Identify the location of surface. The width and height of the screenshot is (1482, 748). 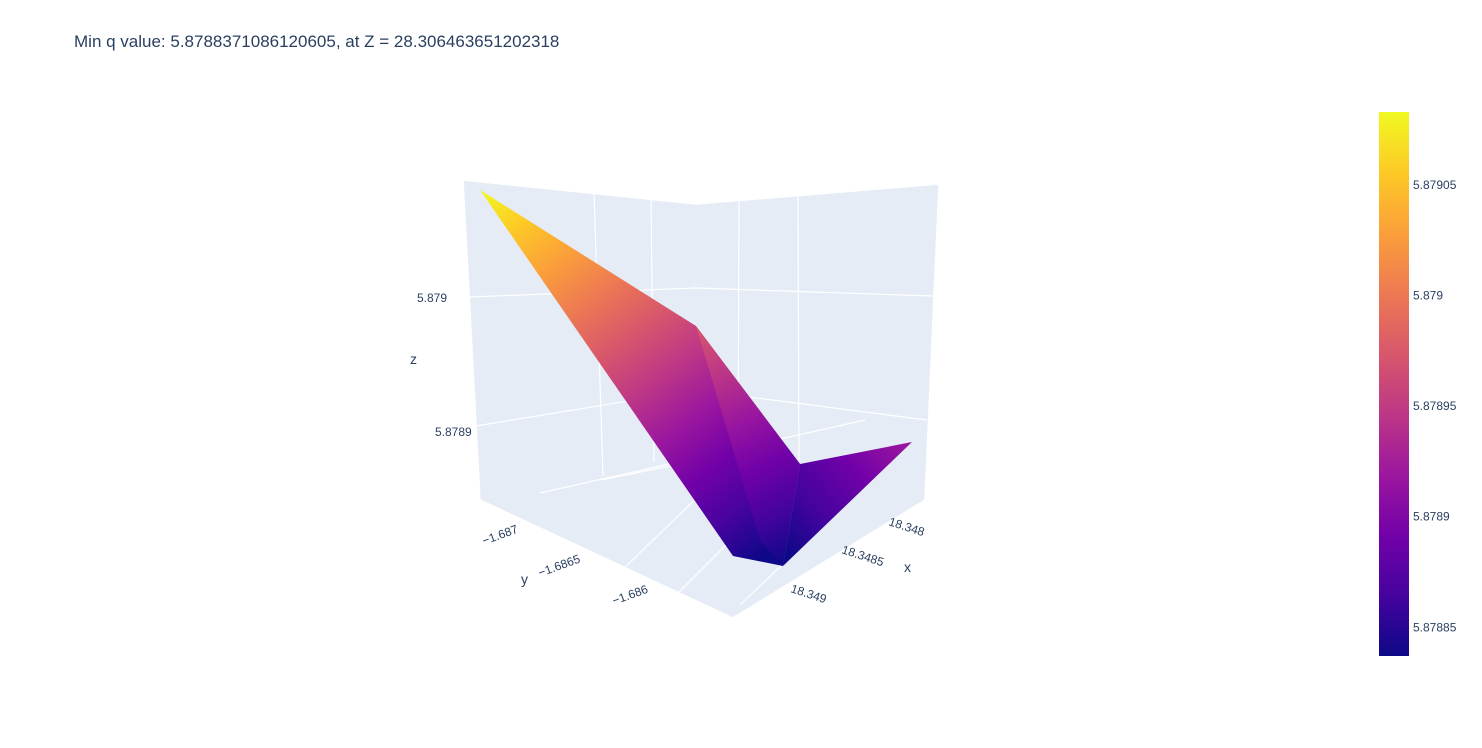
(696, 378).